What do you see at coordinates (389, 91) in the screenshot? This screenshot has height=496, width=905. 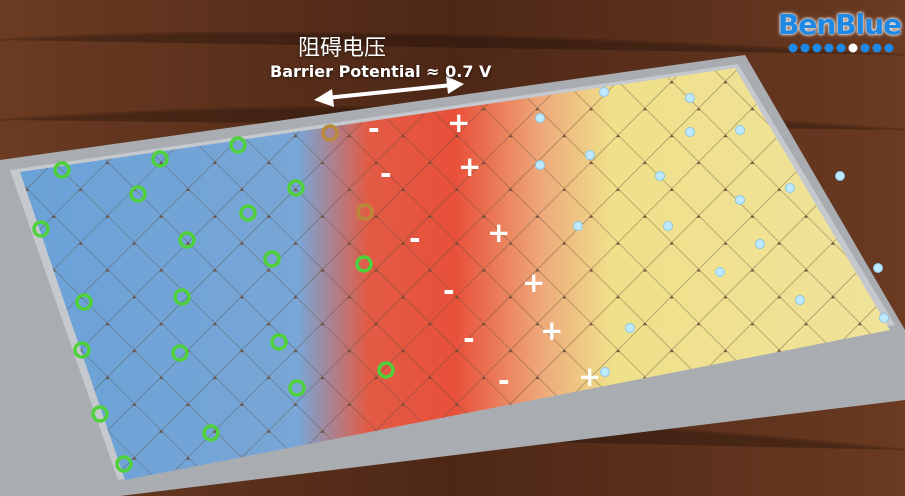 I see `barrier-width-arrow` at bounding box center [389, 91].